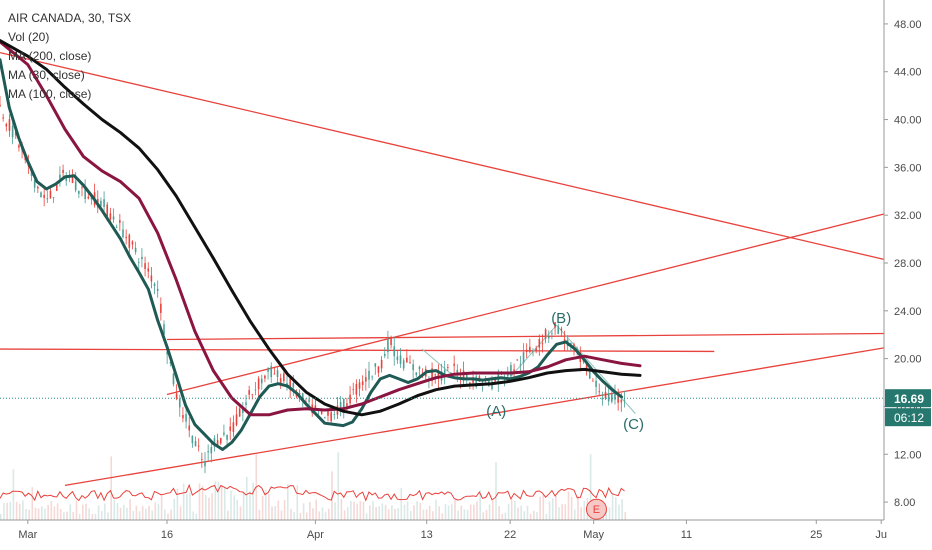 Image resolution: width=932 pixels, height=550 pixels. I want to click on wave-annotations: (A) (B) (C) E, so click(565, 415).